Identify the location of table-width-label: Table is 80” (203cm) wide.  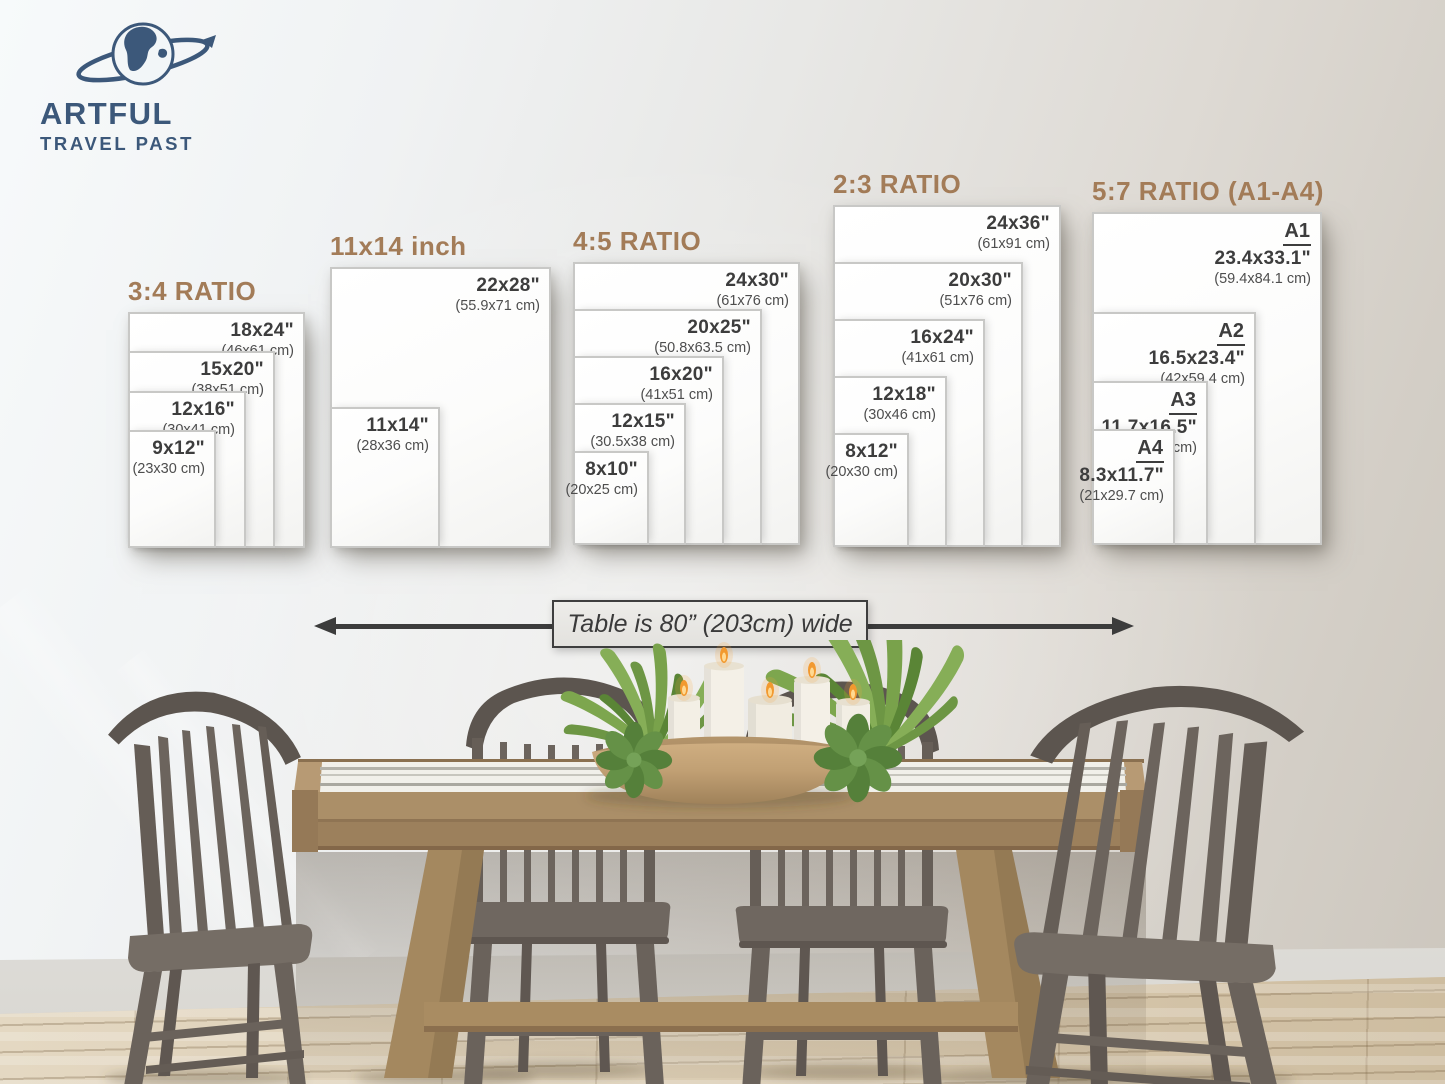
(710, 624).